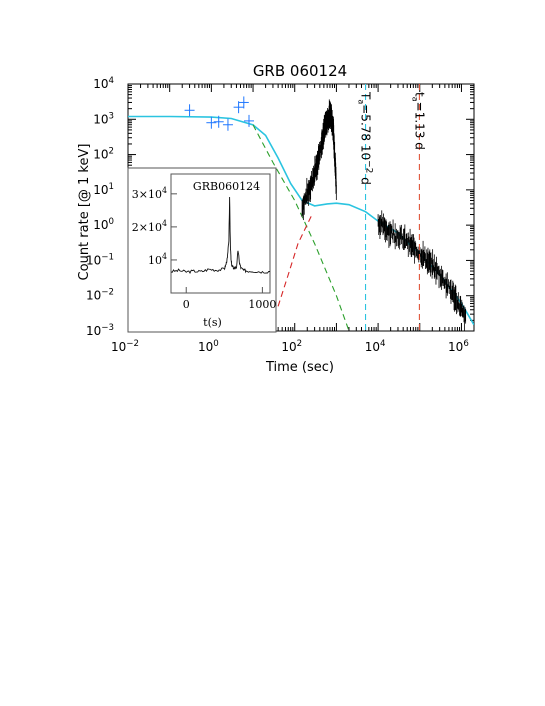 Image resolution: width=545 pixels, height=706 pixels. What do you see at coordinates (157, 259) in the screenshot?
I see `inset-y-tick-label: 104` at bounding box center [157, 259].